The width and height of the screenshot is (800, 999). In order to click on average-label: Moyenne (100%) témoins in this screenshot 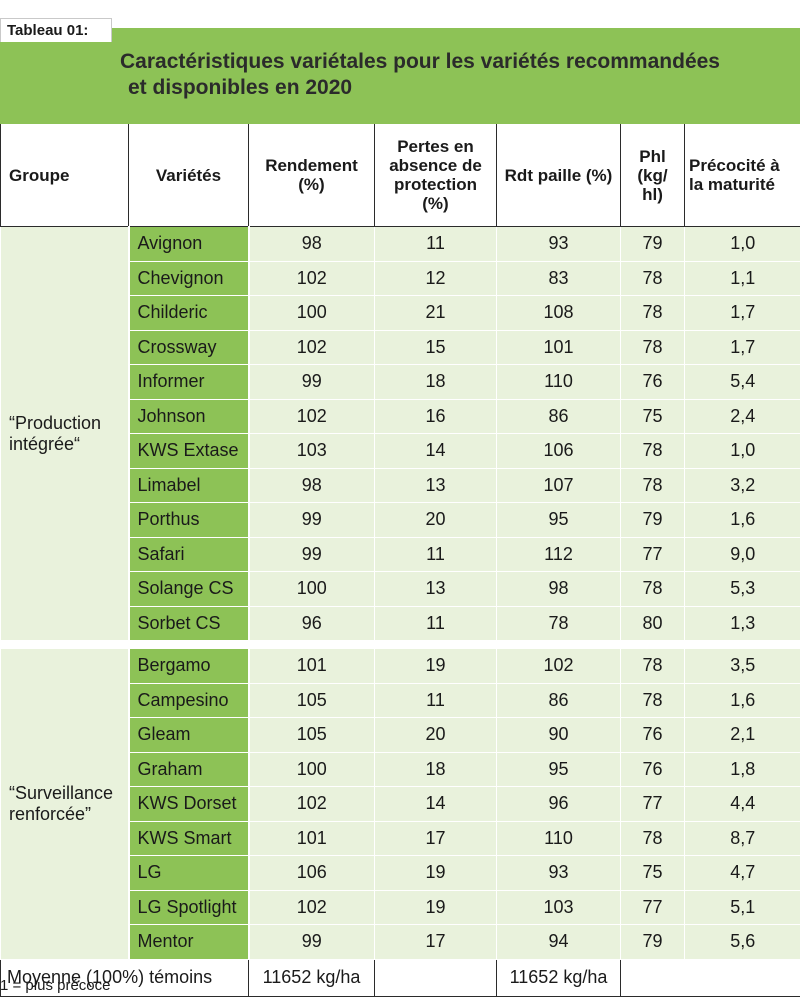, I will do `click(124, 977)`.